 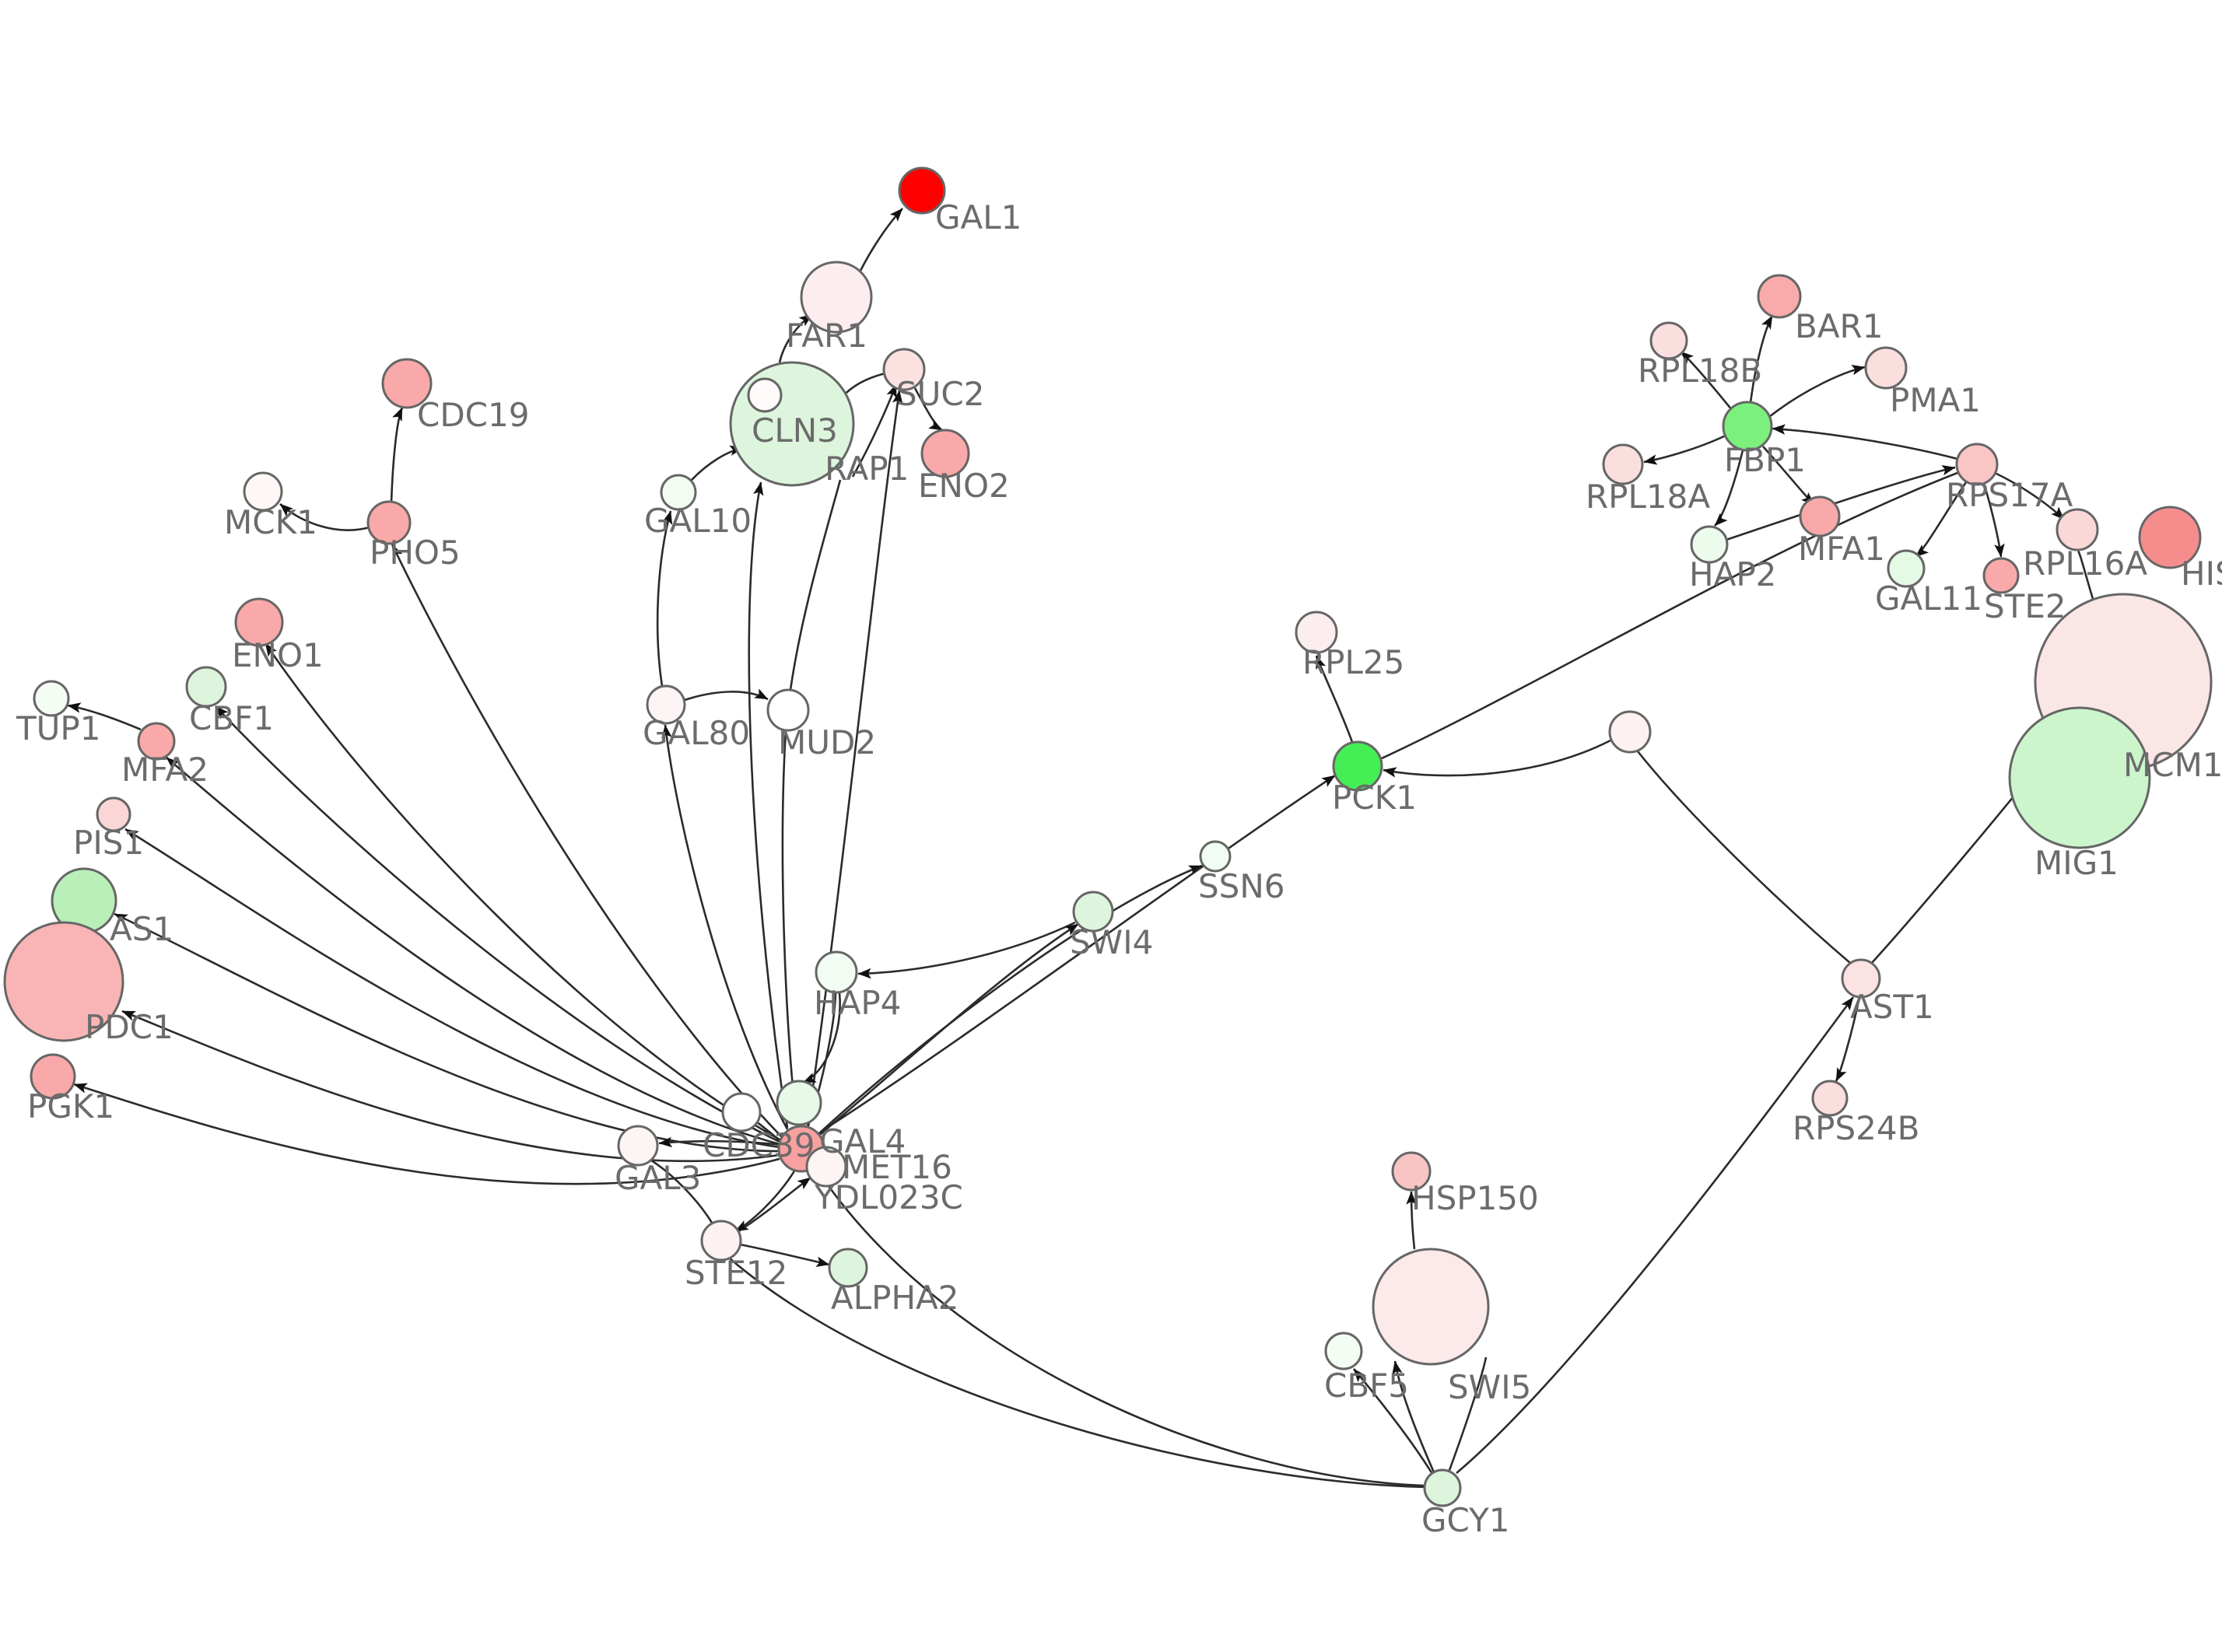 What do you see at coordinates (263, 491) in the screenshot?
I see `node-mck1` at bounding box center [263, 491].